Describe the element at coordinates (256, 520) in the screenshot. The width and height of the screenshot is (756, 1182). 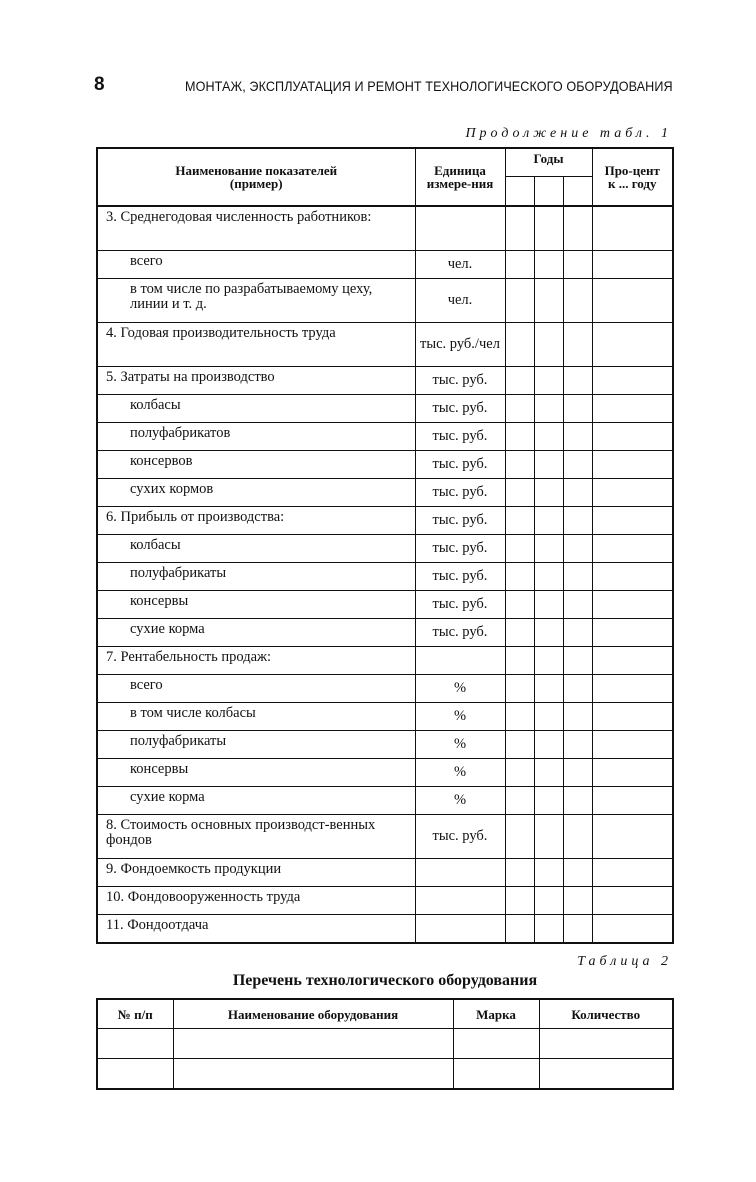
I see `indicator-name: 6. Прибыль от производства:` at that location.